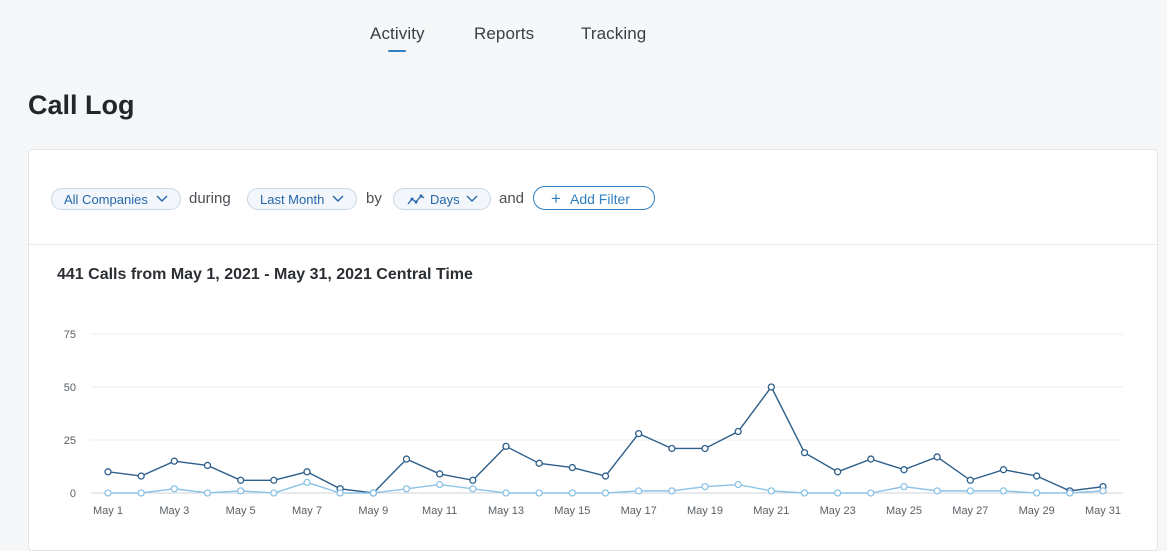  I want to click on x-tick-label: May 29, so click(1037, 511).